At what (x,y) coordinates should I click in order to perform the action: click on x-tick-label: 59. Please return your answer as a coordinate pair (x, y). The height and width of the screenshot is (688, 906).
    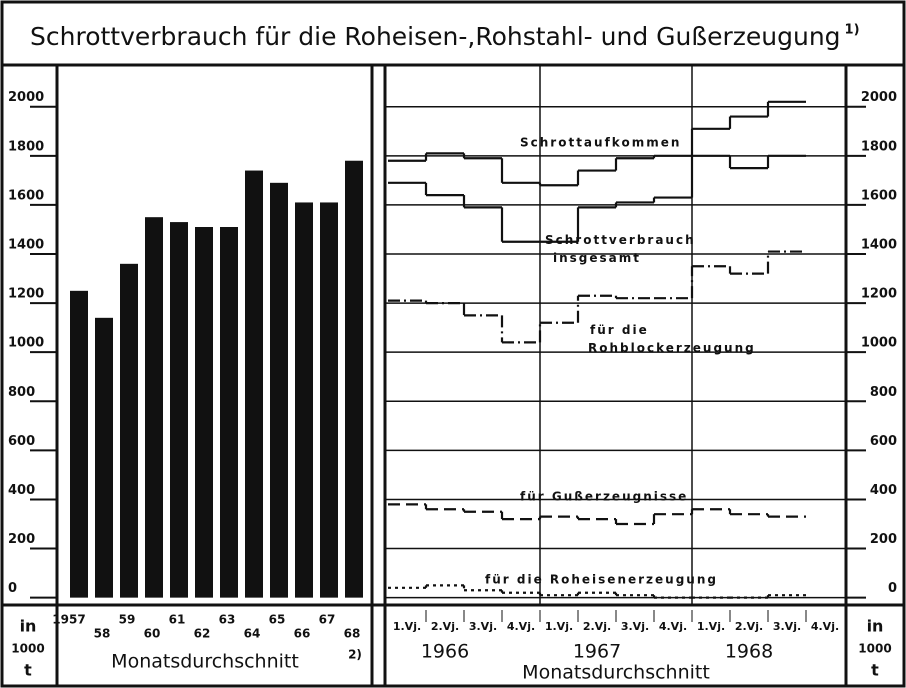
    Looking at the image, I should click on (127, 620).